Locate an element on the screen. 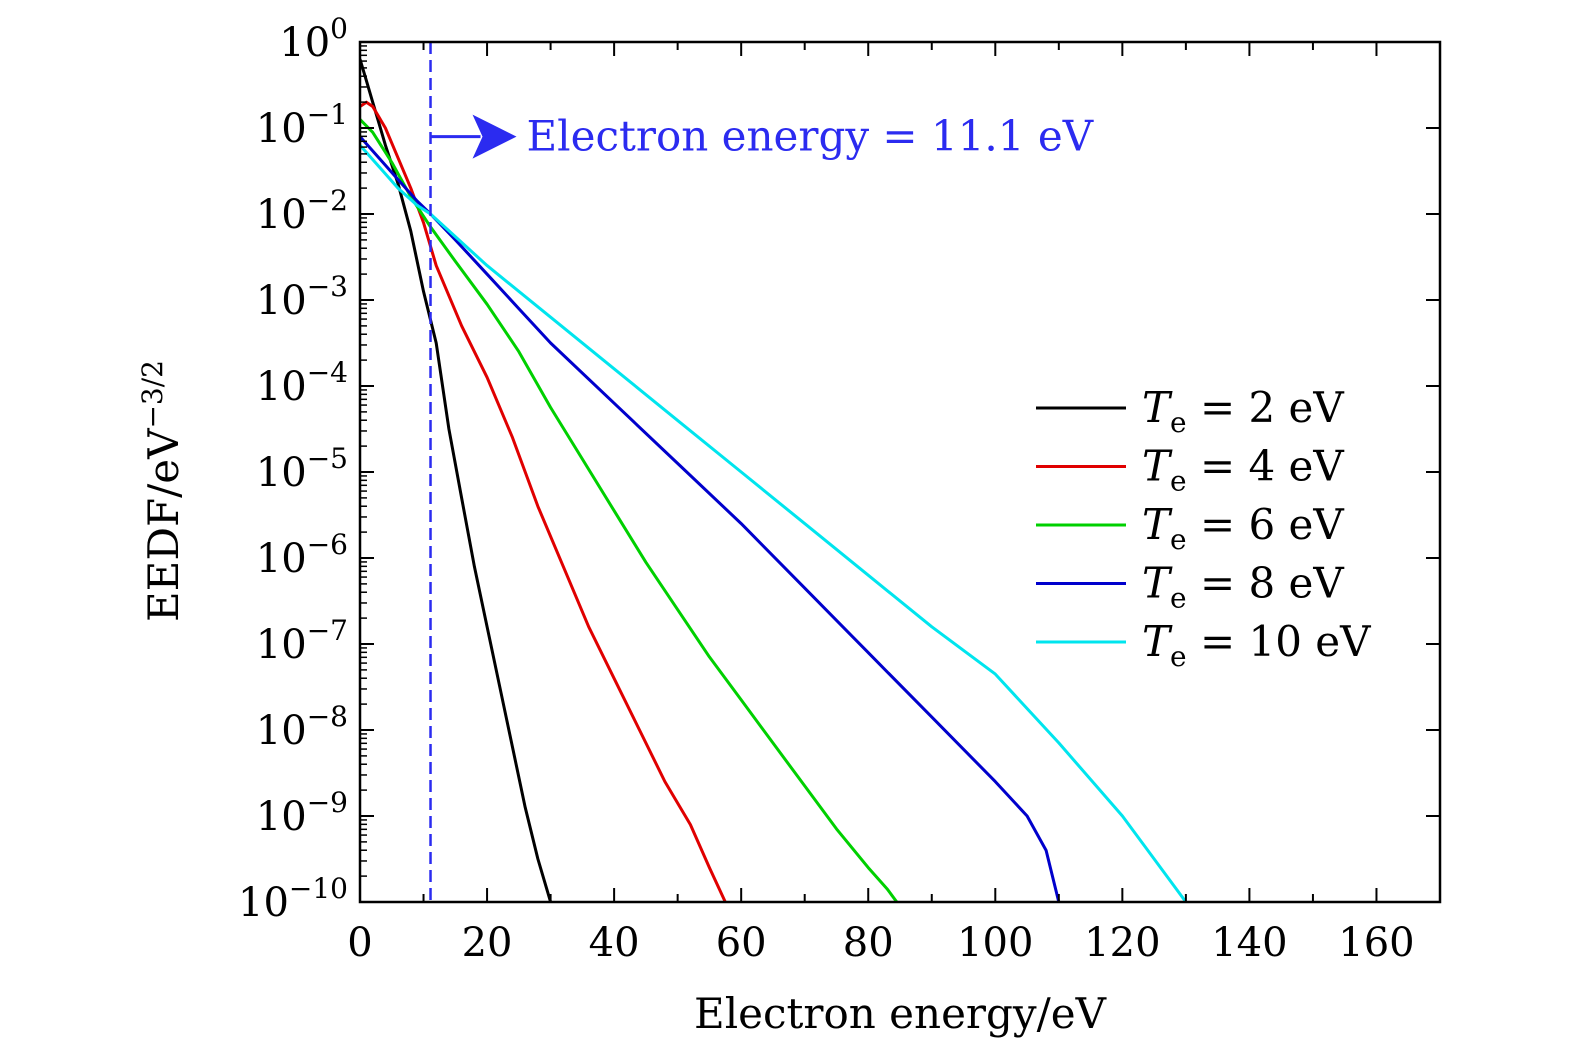 The width and height of the screenshot is (1575, 1053). y-tick-exponent: −3 is located at coordinates (327, 286).